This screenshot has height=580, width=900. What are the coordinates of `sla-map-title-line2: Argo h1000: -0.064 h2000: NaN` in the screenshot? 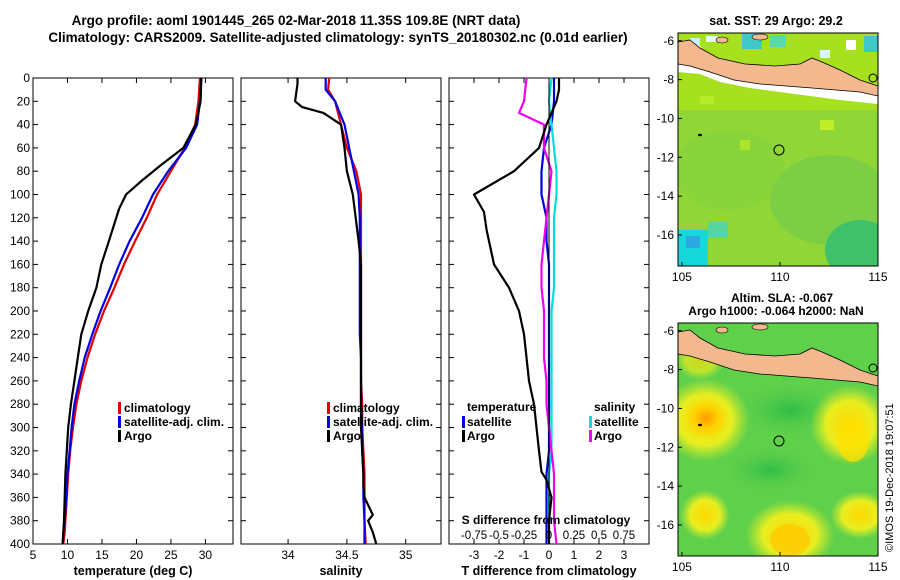 It's located at (775, 311).